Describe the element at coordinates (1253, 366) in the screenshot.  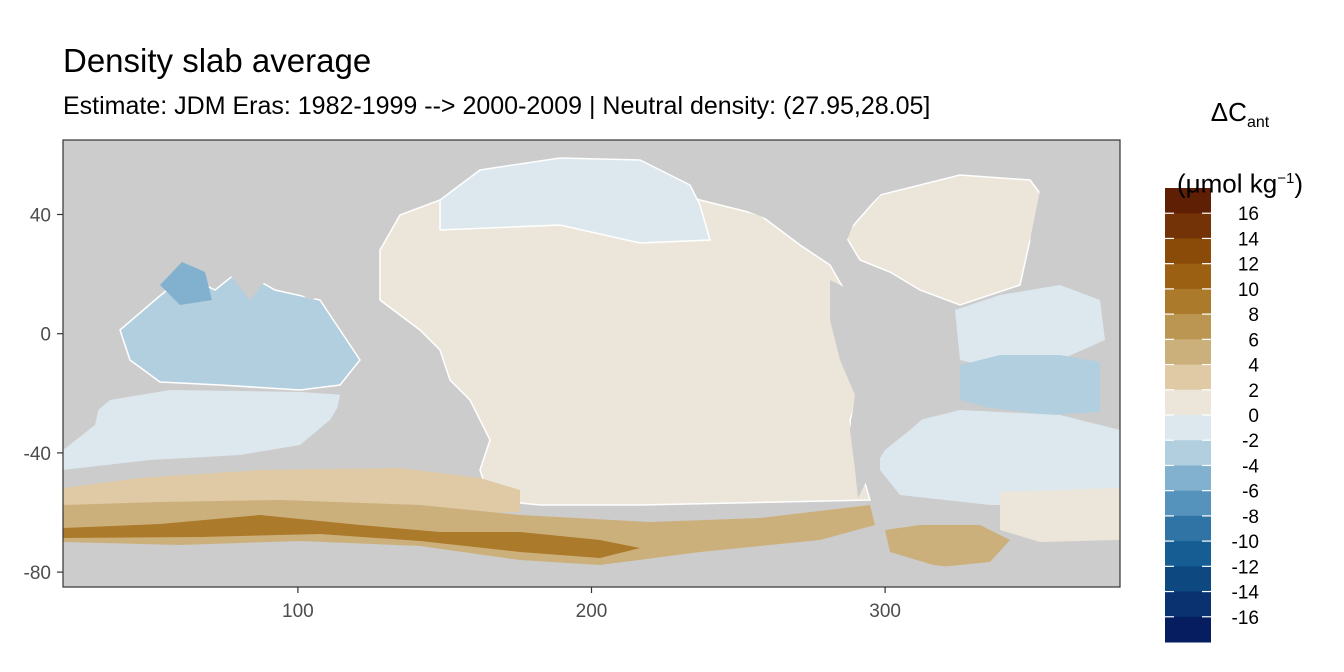
I see `colorbar-tick-label: 4` at that location.